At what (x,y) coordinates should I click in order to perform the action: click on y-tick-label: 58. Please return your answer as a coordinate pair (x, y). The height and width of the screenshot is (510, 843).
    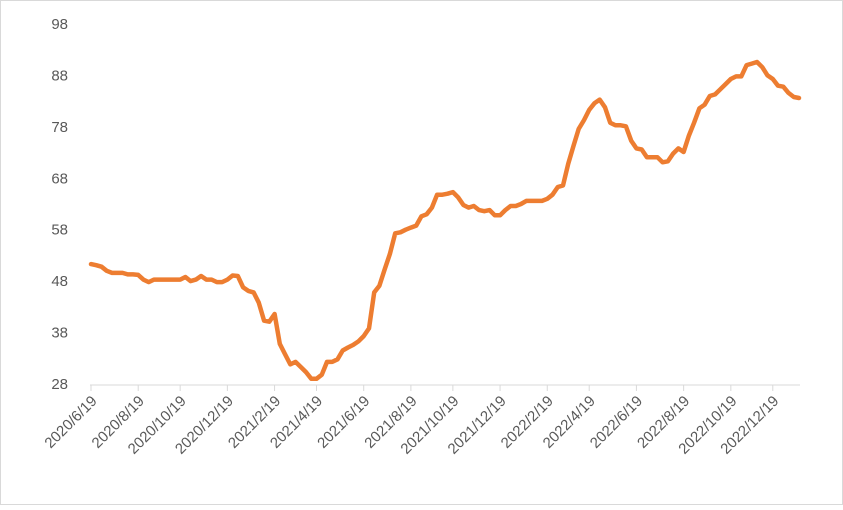
    Looking at the image, I should click on (59, 230).